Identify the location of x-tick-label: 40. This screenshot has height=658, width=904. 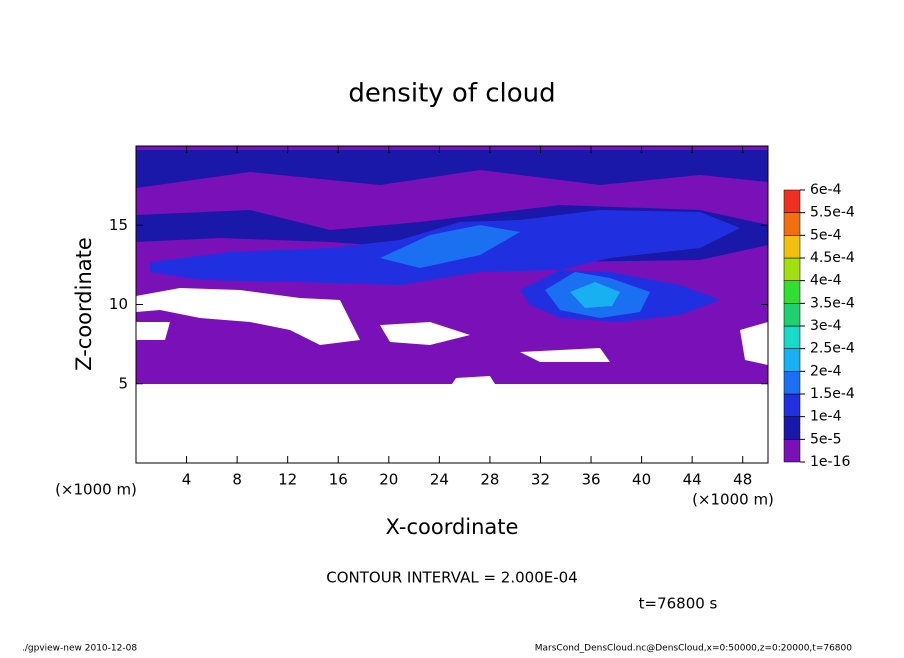
(641, 480).